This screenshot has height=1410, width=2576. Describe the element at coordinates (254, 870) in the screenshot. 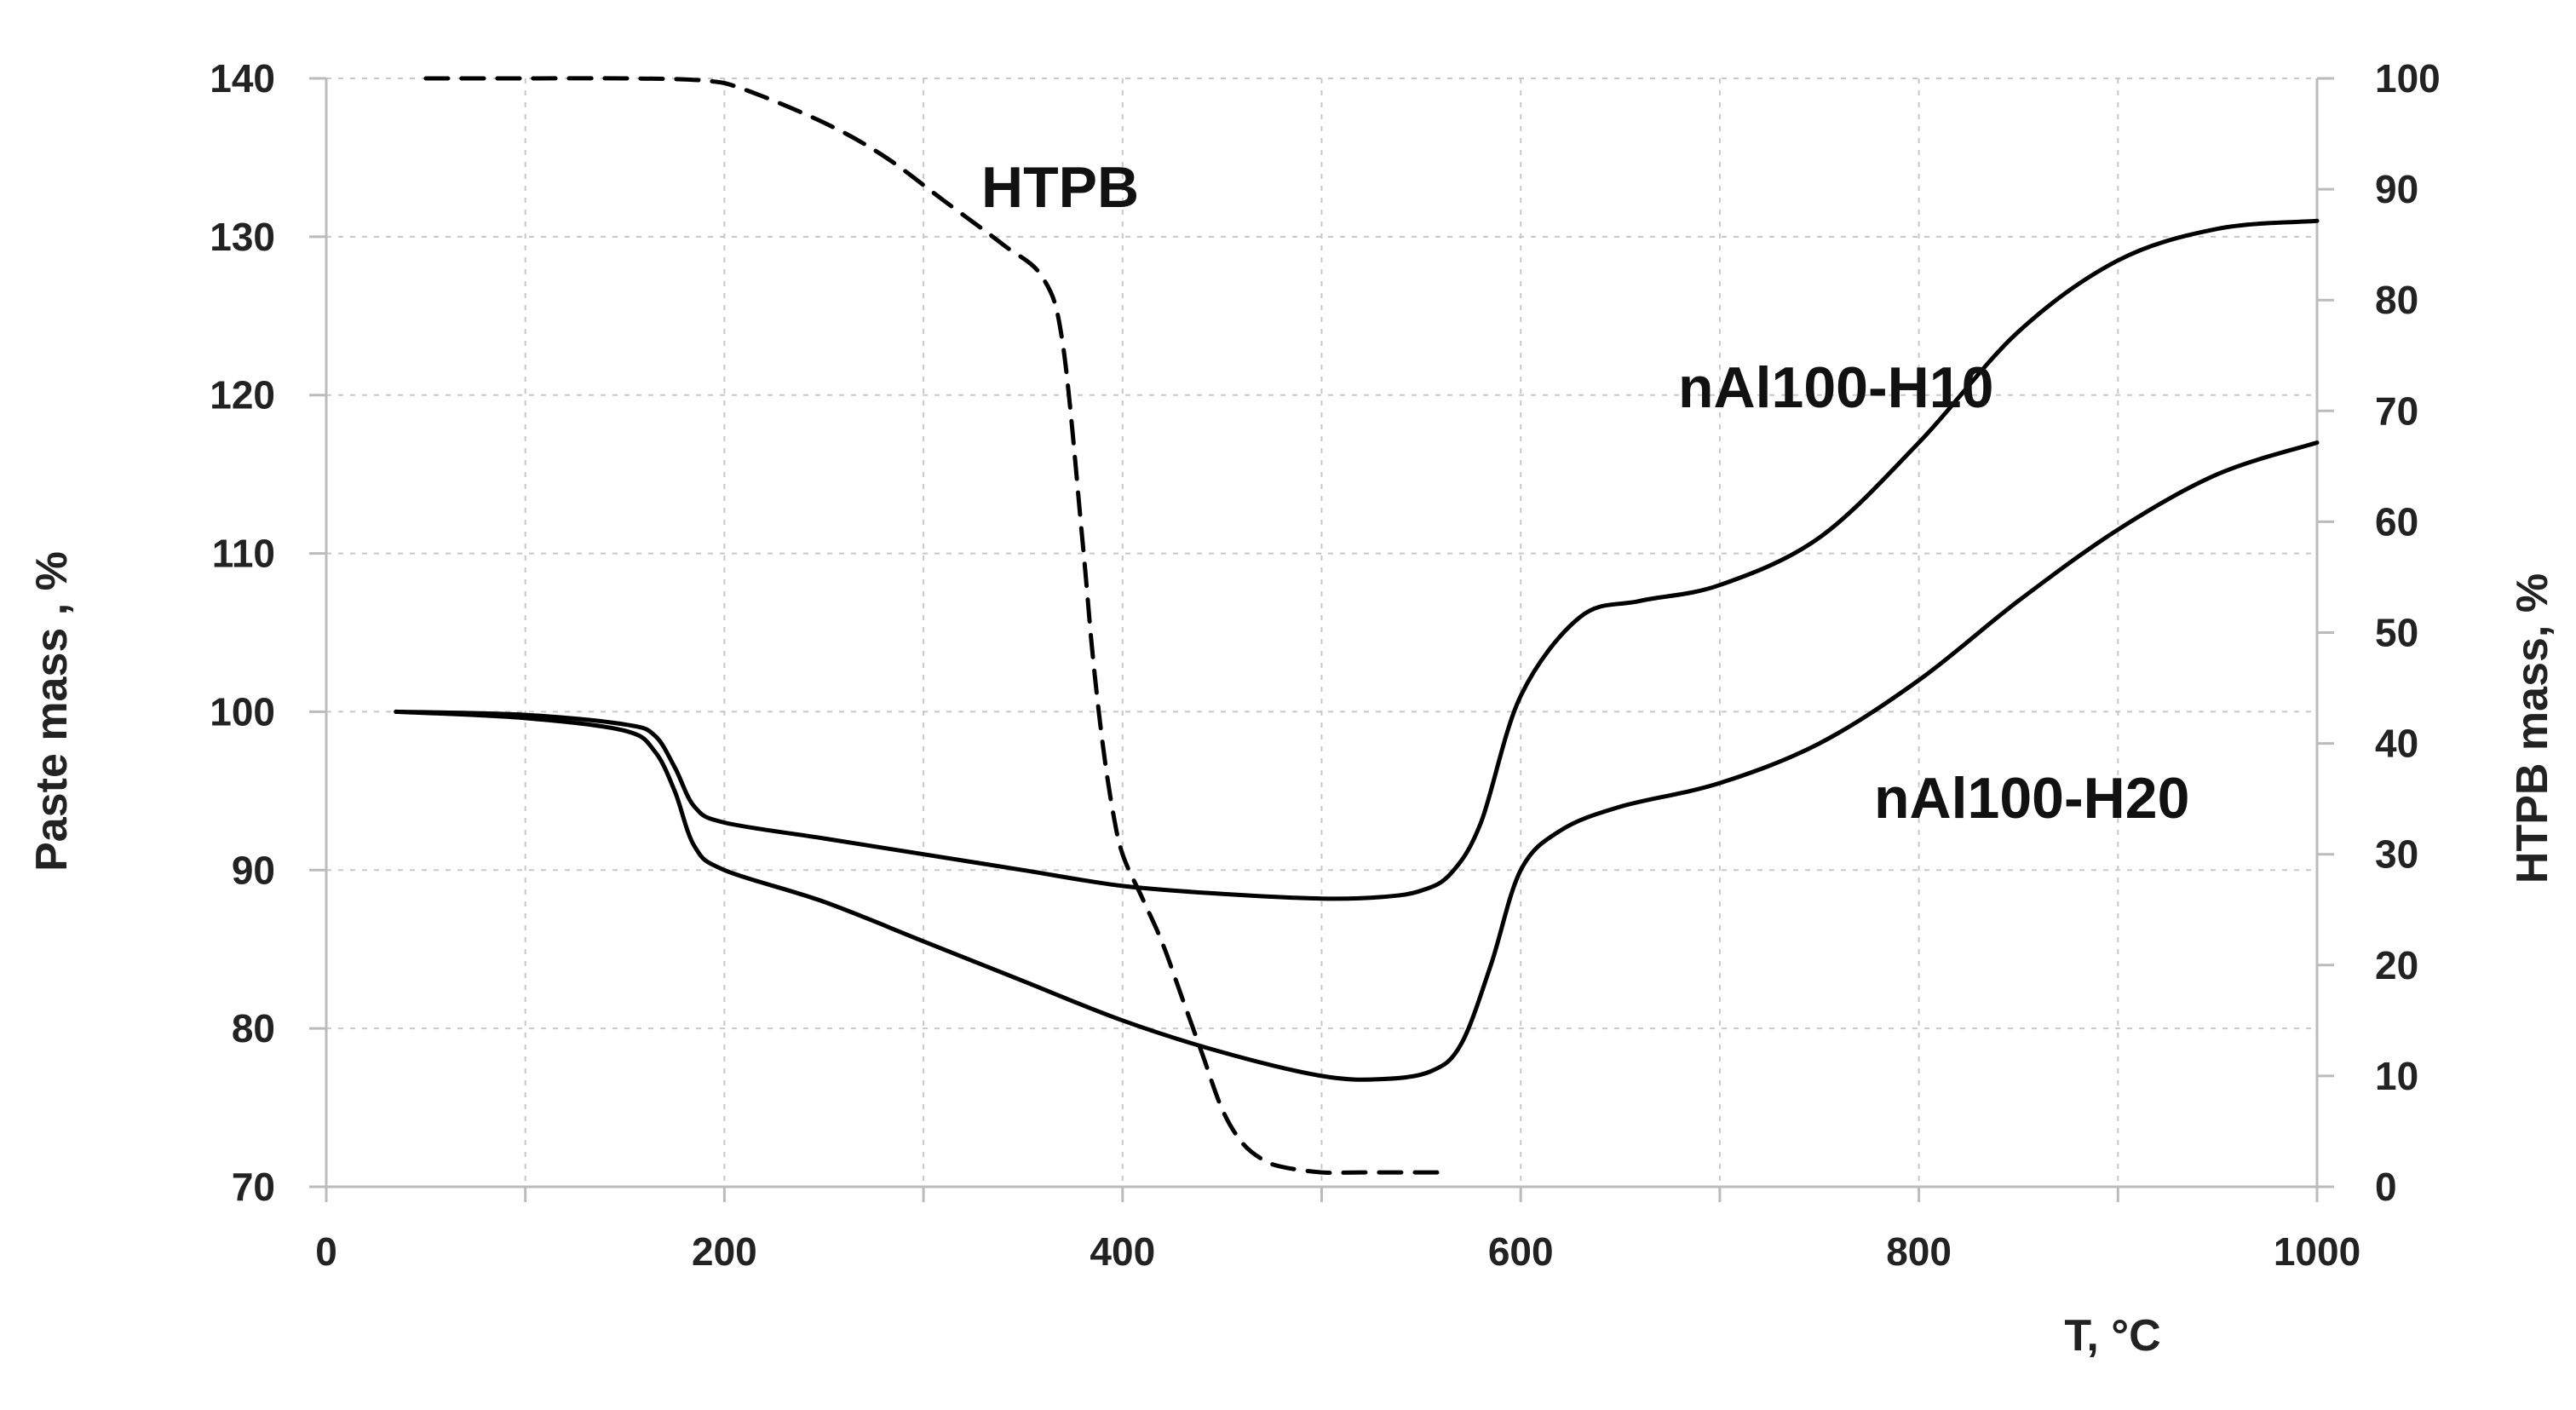

I see `y-left-tick-label: 90` at that location.